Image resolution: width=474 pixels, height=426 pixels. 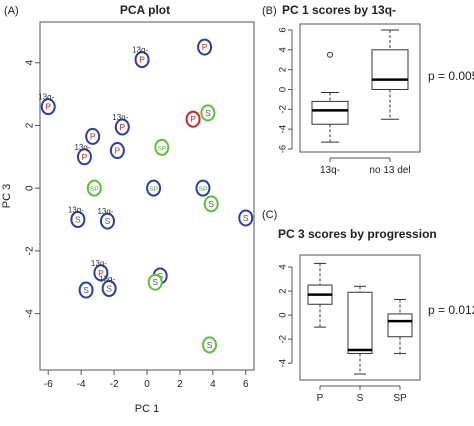 I want to click on pc3-y-tick-label: -2, so click(x=283, y=339).